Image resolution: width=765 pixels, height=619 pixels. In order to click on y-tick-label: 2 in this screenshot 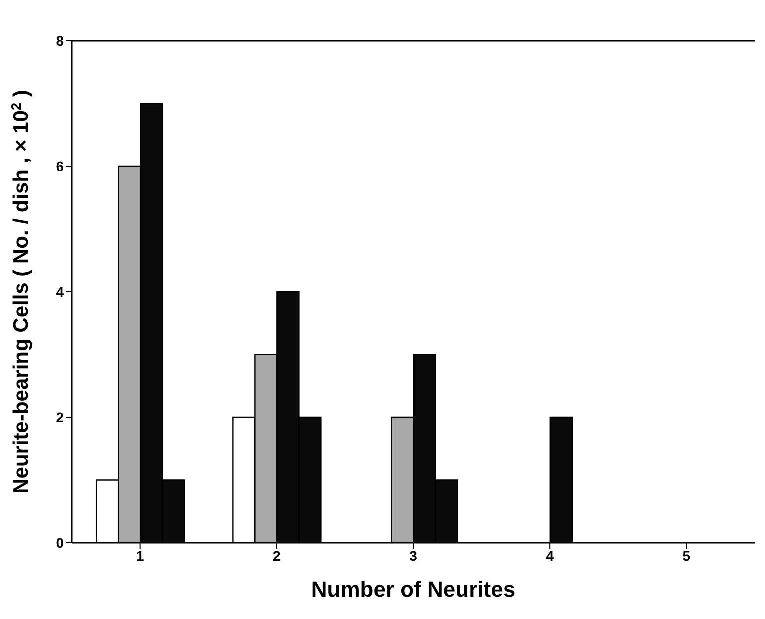, I will do `click(60, 417)`.